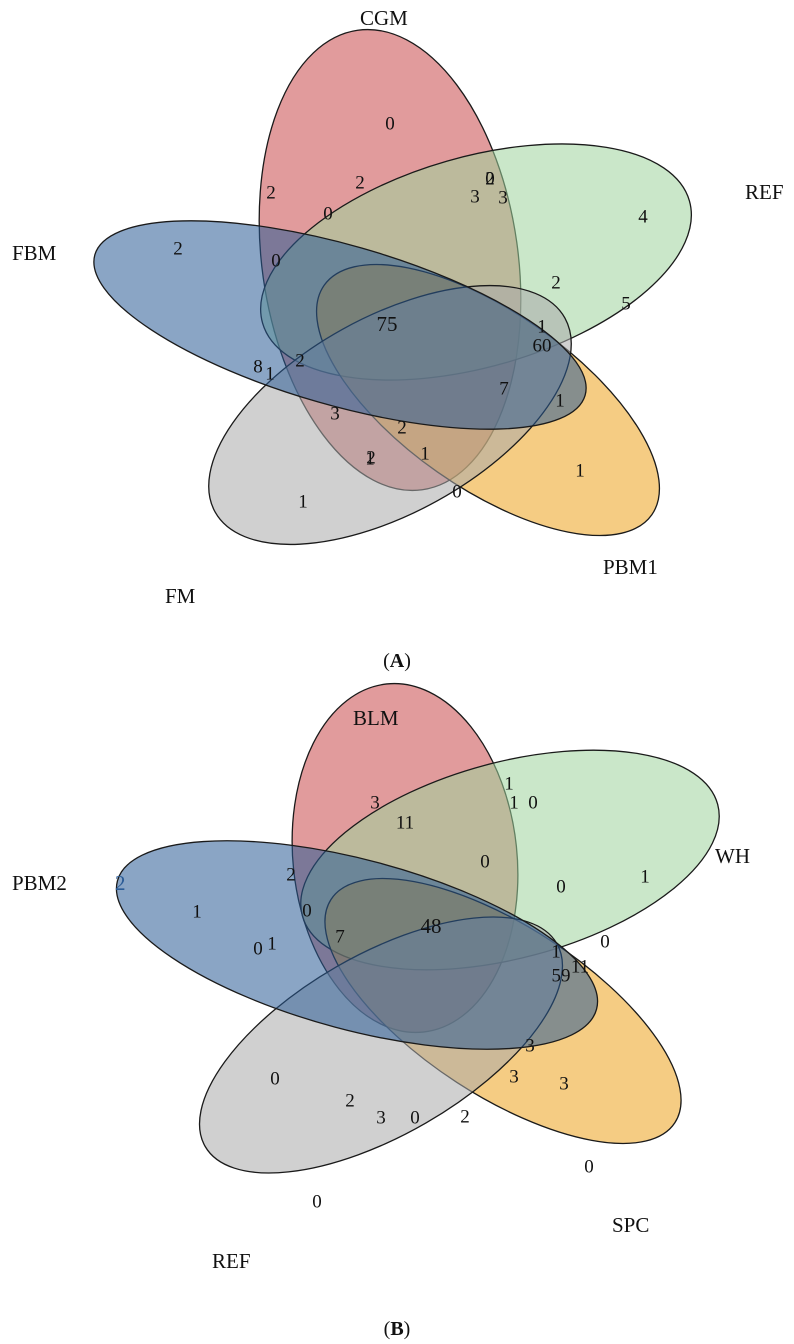 The width and height of the screenshot is (794, 1344). What do you see at coordinates (643, 216) in the screenshot?
I see `region-count: 4` at bounding box center [643, 216].